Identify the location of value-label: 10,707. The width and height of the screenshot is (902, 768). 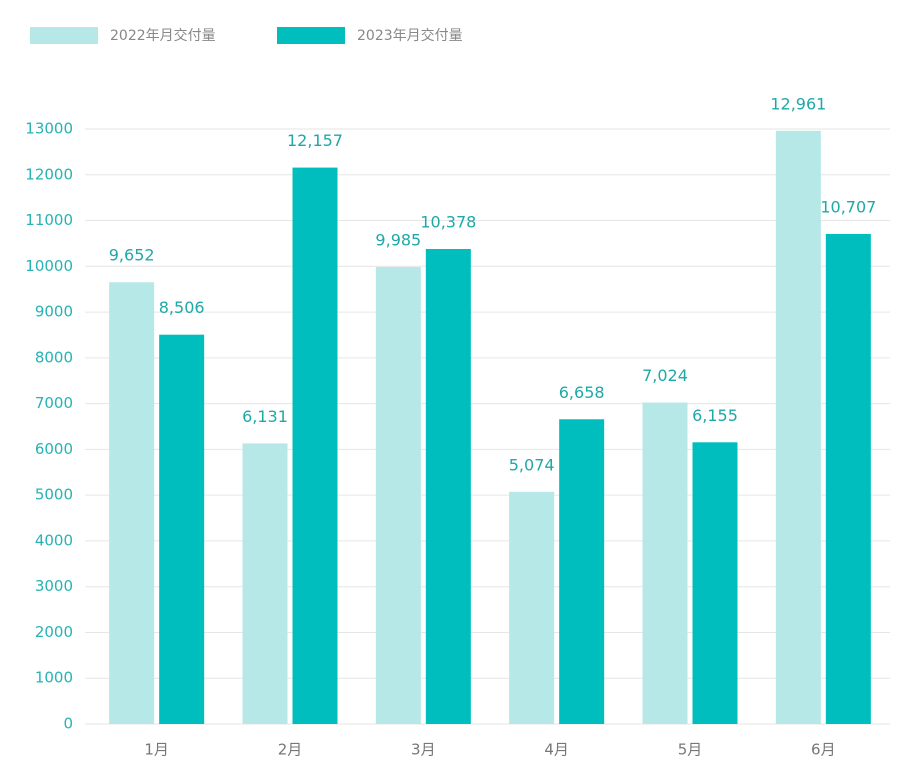
(848, 206).